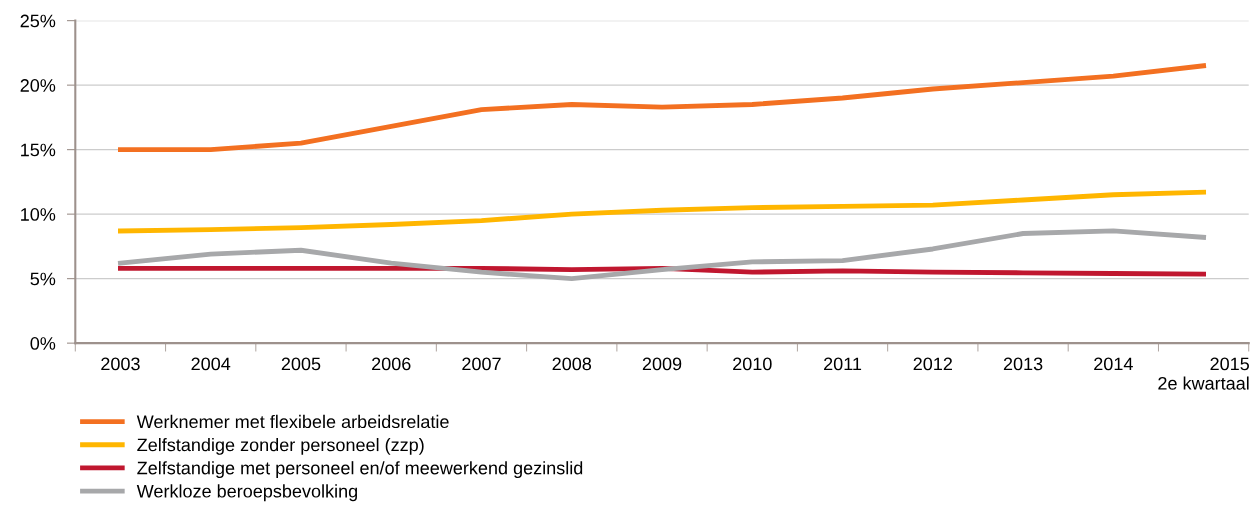 Image resolution: width=1255 pixels, height=516 pixels. I want to click on x-tick-label: 2015 2e kwartaal, so click(1203, 373).